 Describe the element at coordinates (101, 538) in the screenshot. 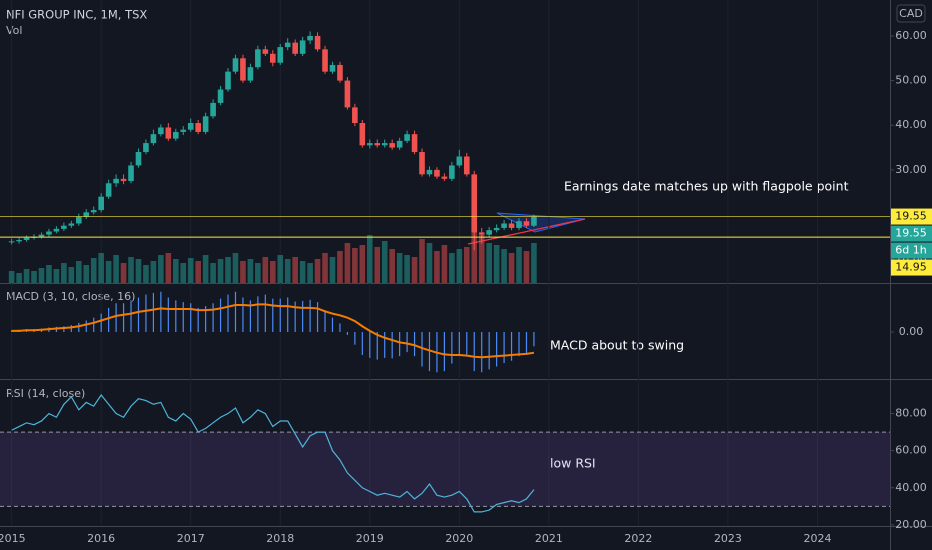

I see `x-tick-label: 2016` at that location.